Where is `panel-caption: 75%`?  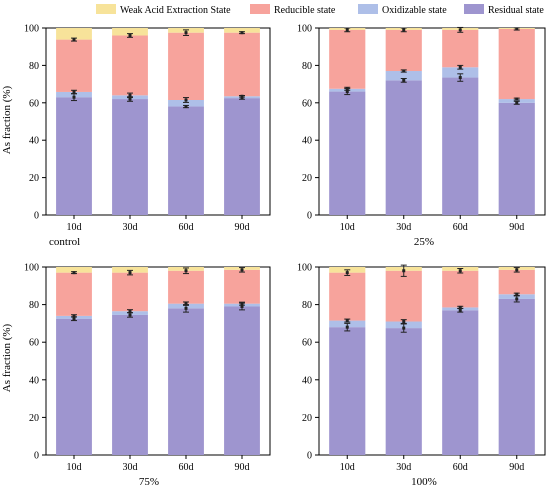 panel-caption: 75% is located at coordinates (149, 482).